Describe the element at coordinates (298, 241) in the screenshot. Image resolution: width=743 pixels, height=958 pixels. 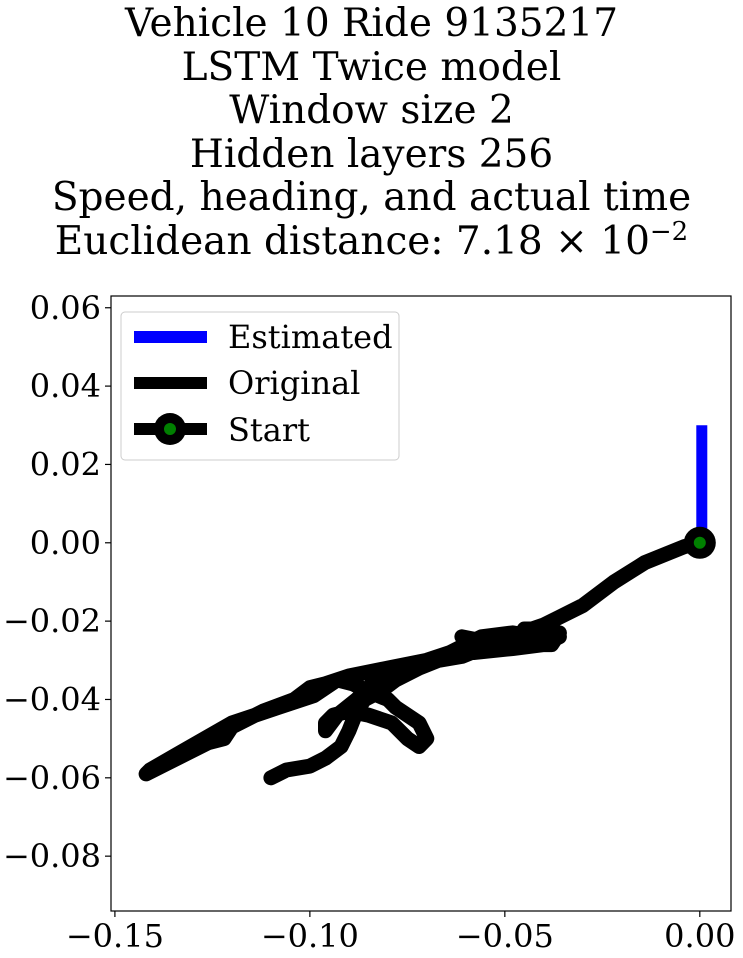
I see `distance-label: Euclidean distance: 7.18` at that location.